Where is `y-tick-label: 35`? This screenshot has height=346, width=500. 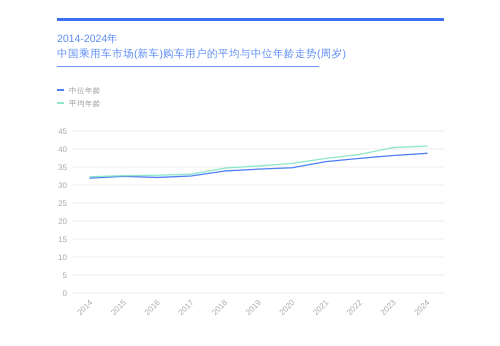 y-tick-label: 35 is located at coordinates (63, 167).